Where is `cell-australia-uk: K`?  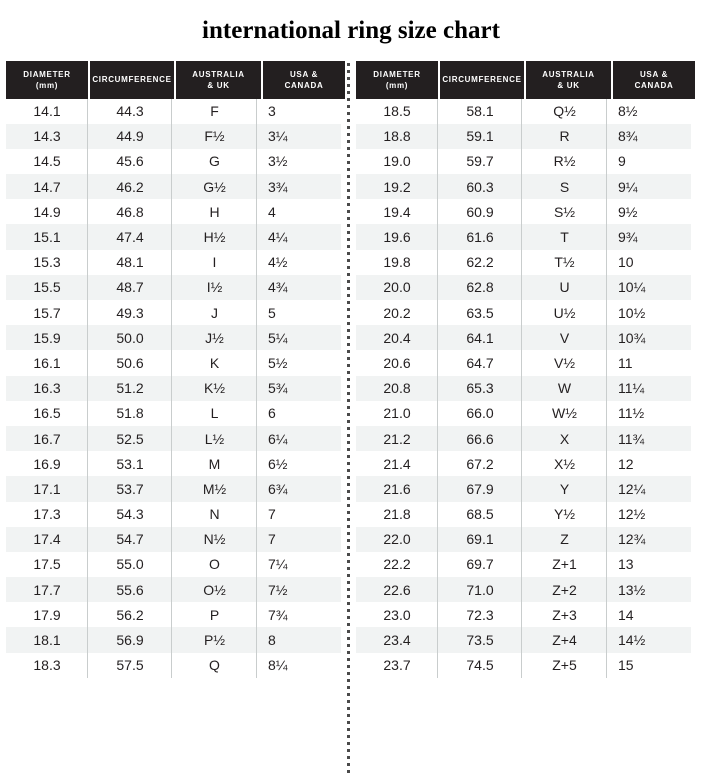
cell-australia-uk: K is located at coordinates (214, 363).